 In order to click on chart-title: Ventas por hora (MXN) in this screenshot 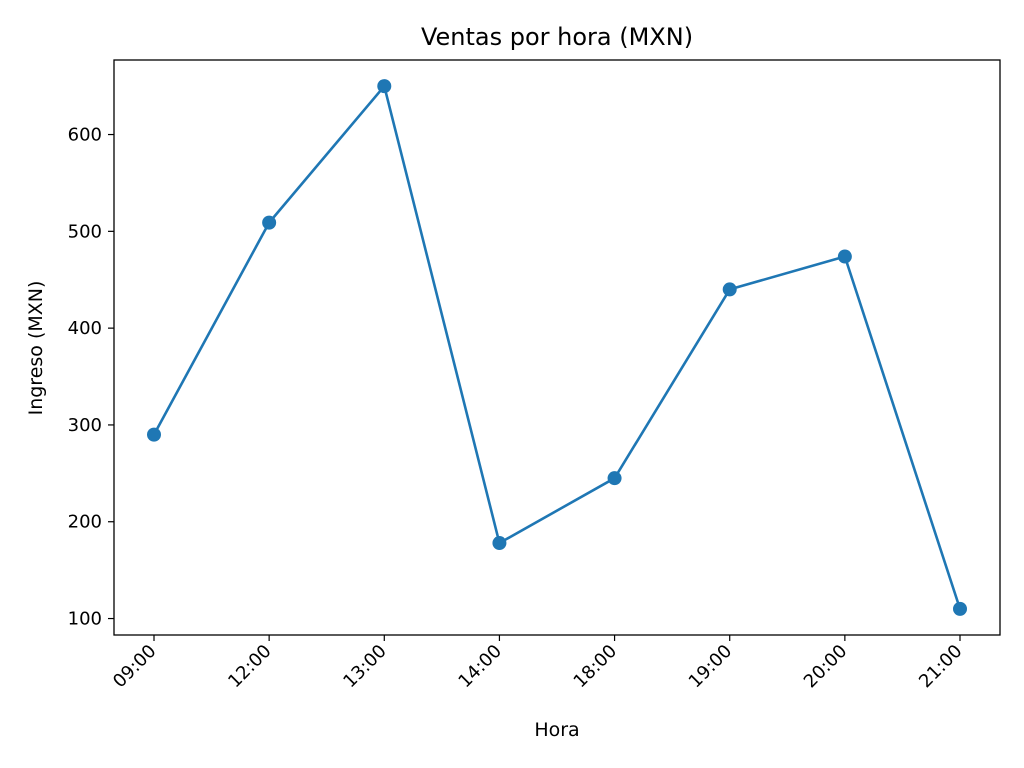, I will do `click(557, 37)`.